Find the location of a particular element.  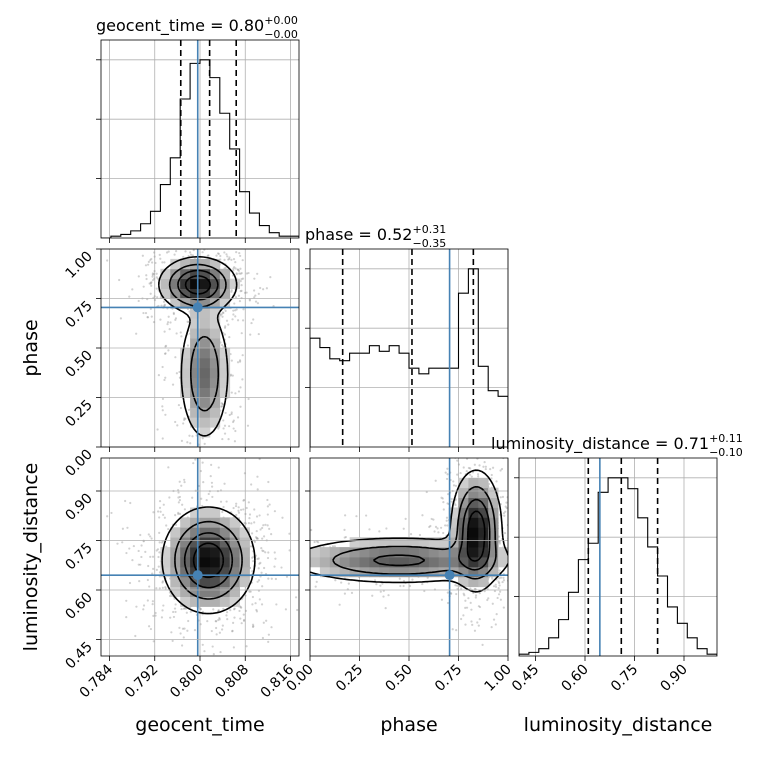

x-tick-label: 0.90 is located at coordinates (673, 678).